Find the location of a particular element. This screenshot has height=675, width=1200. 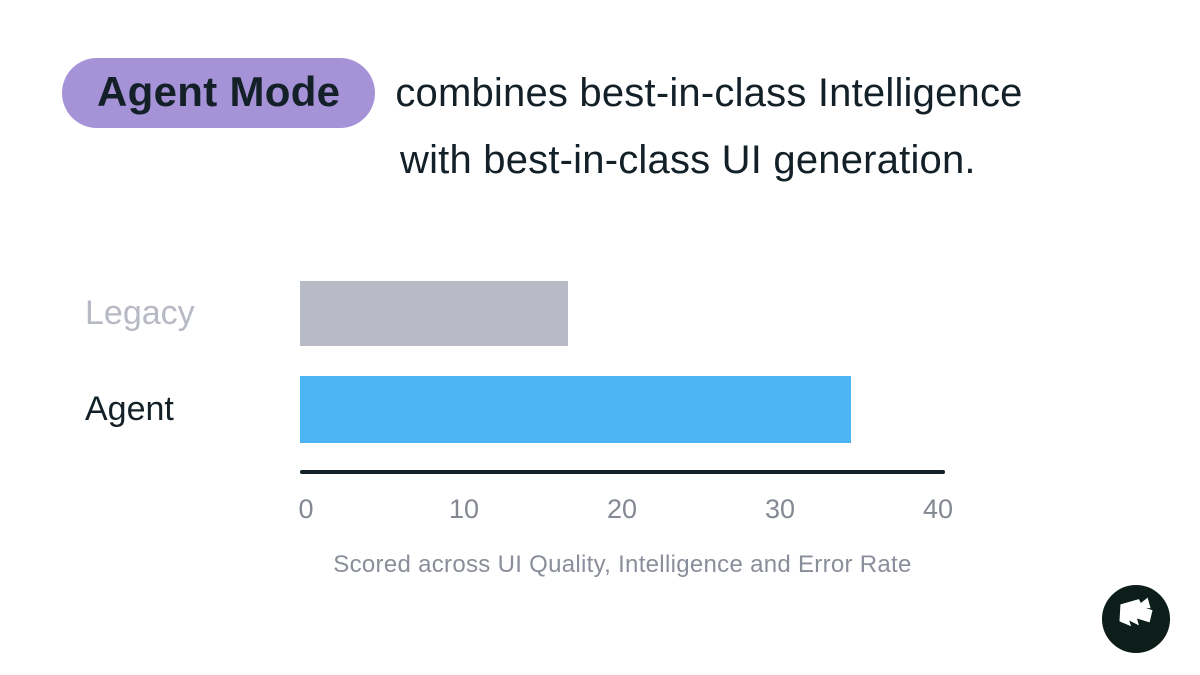

x-axis-tick-label: 40 is located at coordinates (938, 509).